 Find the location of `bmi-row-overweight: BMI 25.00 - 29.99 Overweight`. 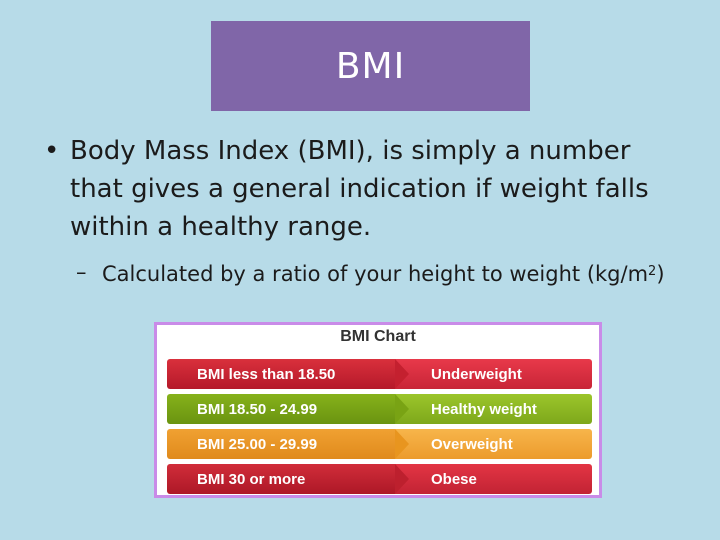

bmi-row-overweight: BMI 25.00 - 29.99 Overweight is located at coordinates (379, 444).